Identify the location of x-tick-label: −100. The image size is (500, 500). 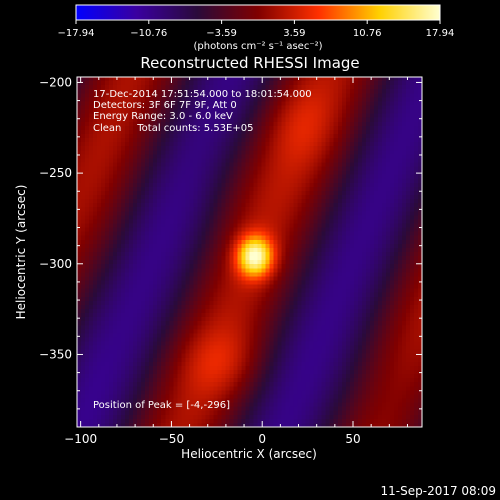
(80, 439).